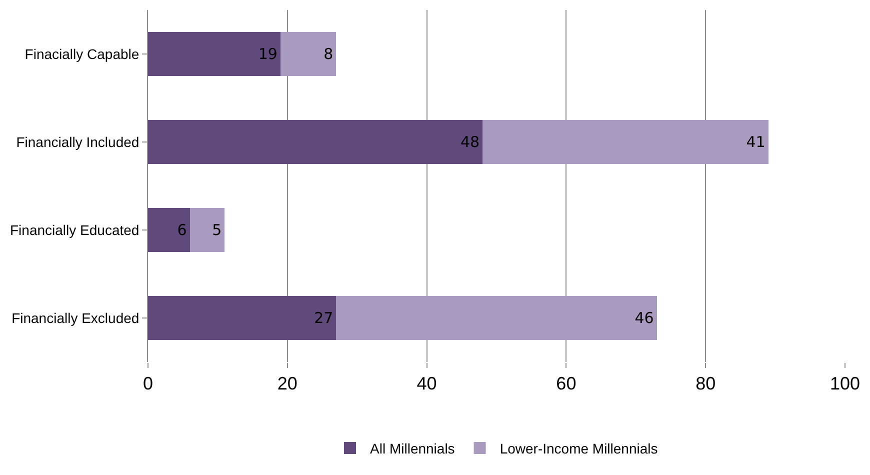 The image size is (870, 475). Describe the element at coordinates (426, 384) in the screenshot. I see `x-tick-label: 40` at that location.